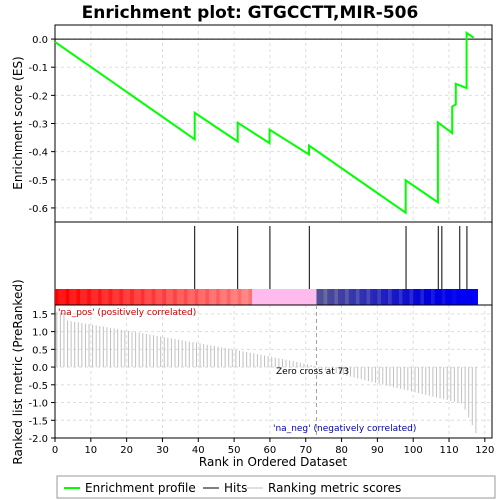 The image size is (500, 500). What do you see at coordinates (38, 96) in the screenshot?
I see `top-y-tick-label: -0.2` at bounding box center [38, 96].